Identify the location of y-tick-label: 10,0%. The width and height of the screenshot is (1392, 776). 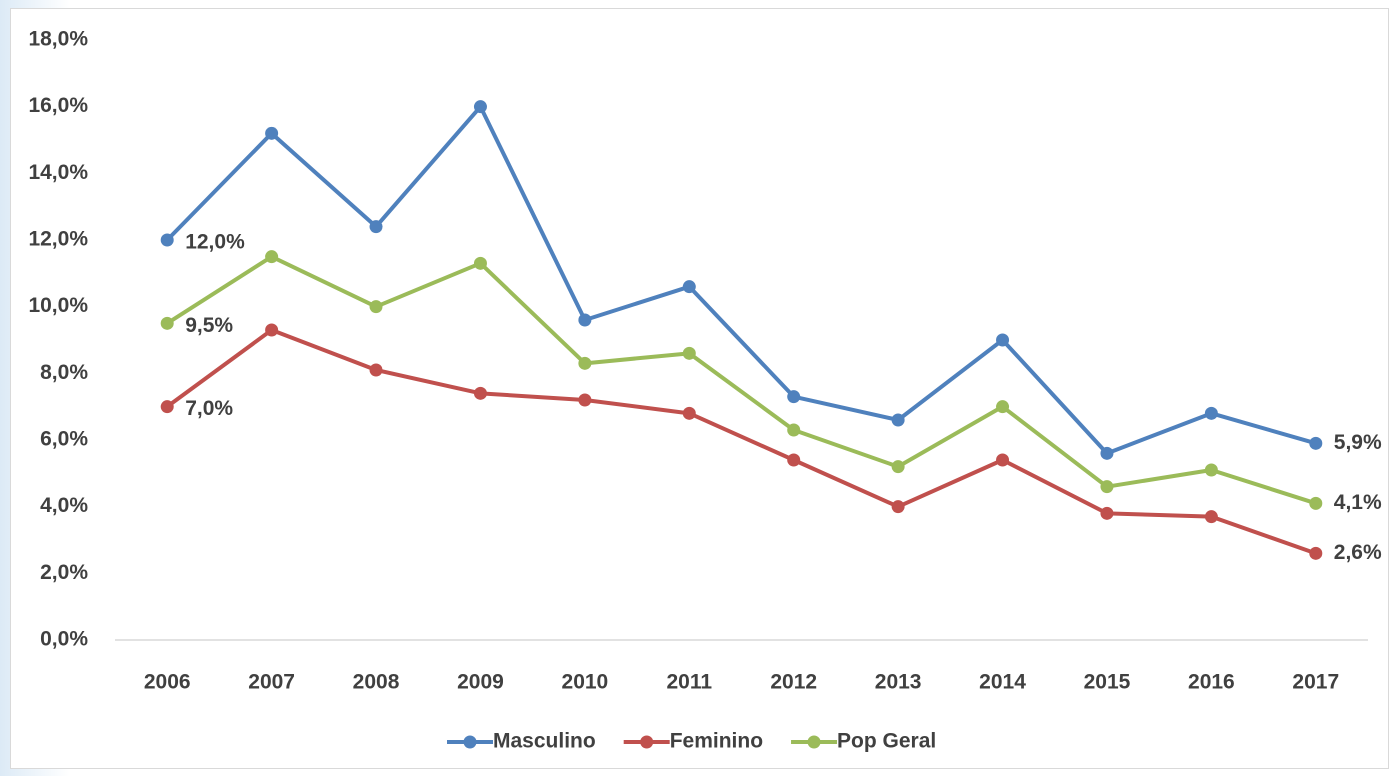
(58, 305).